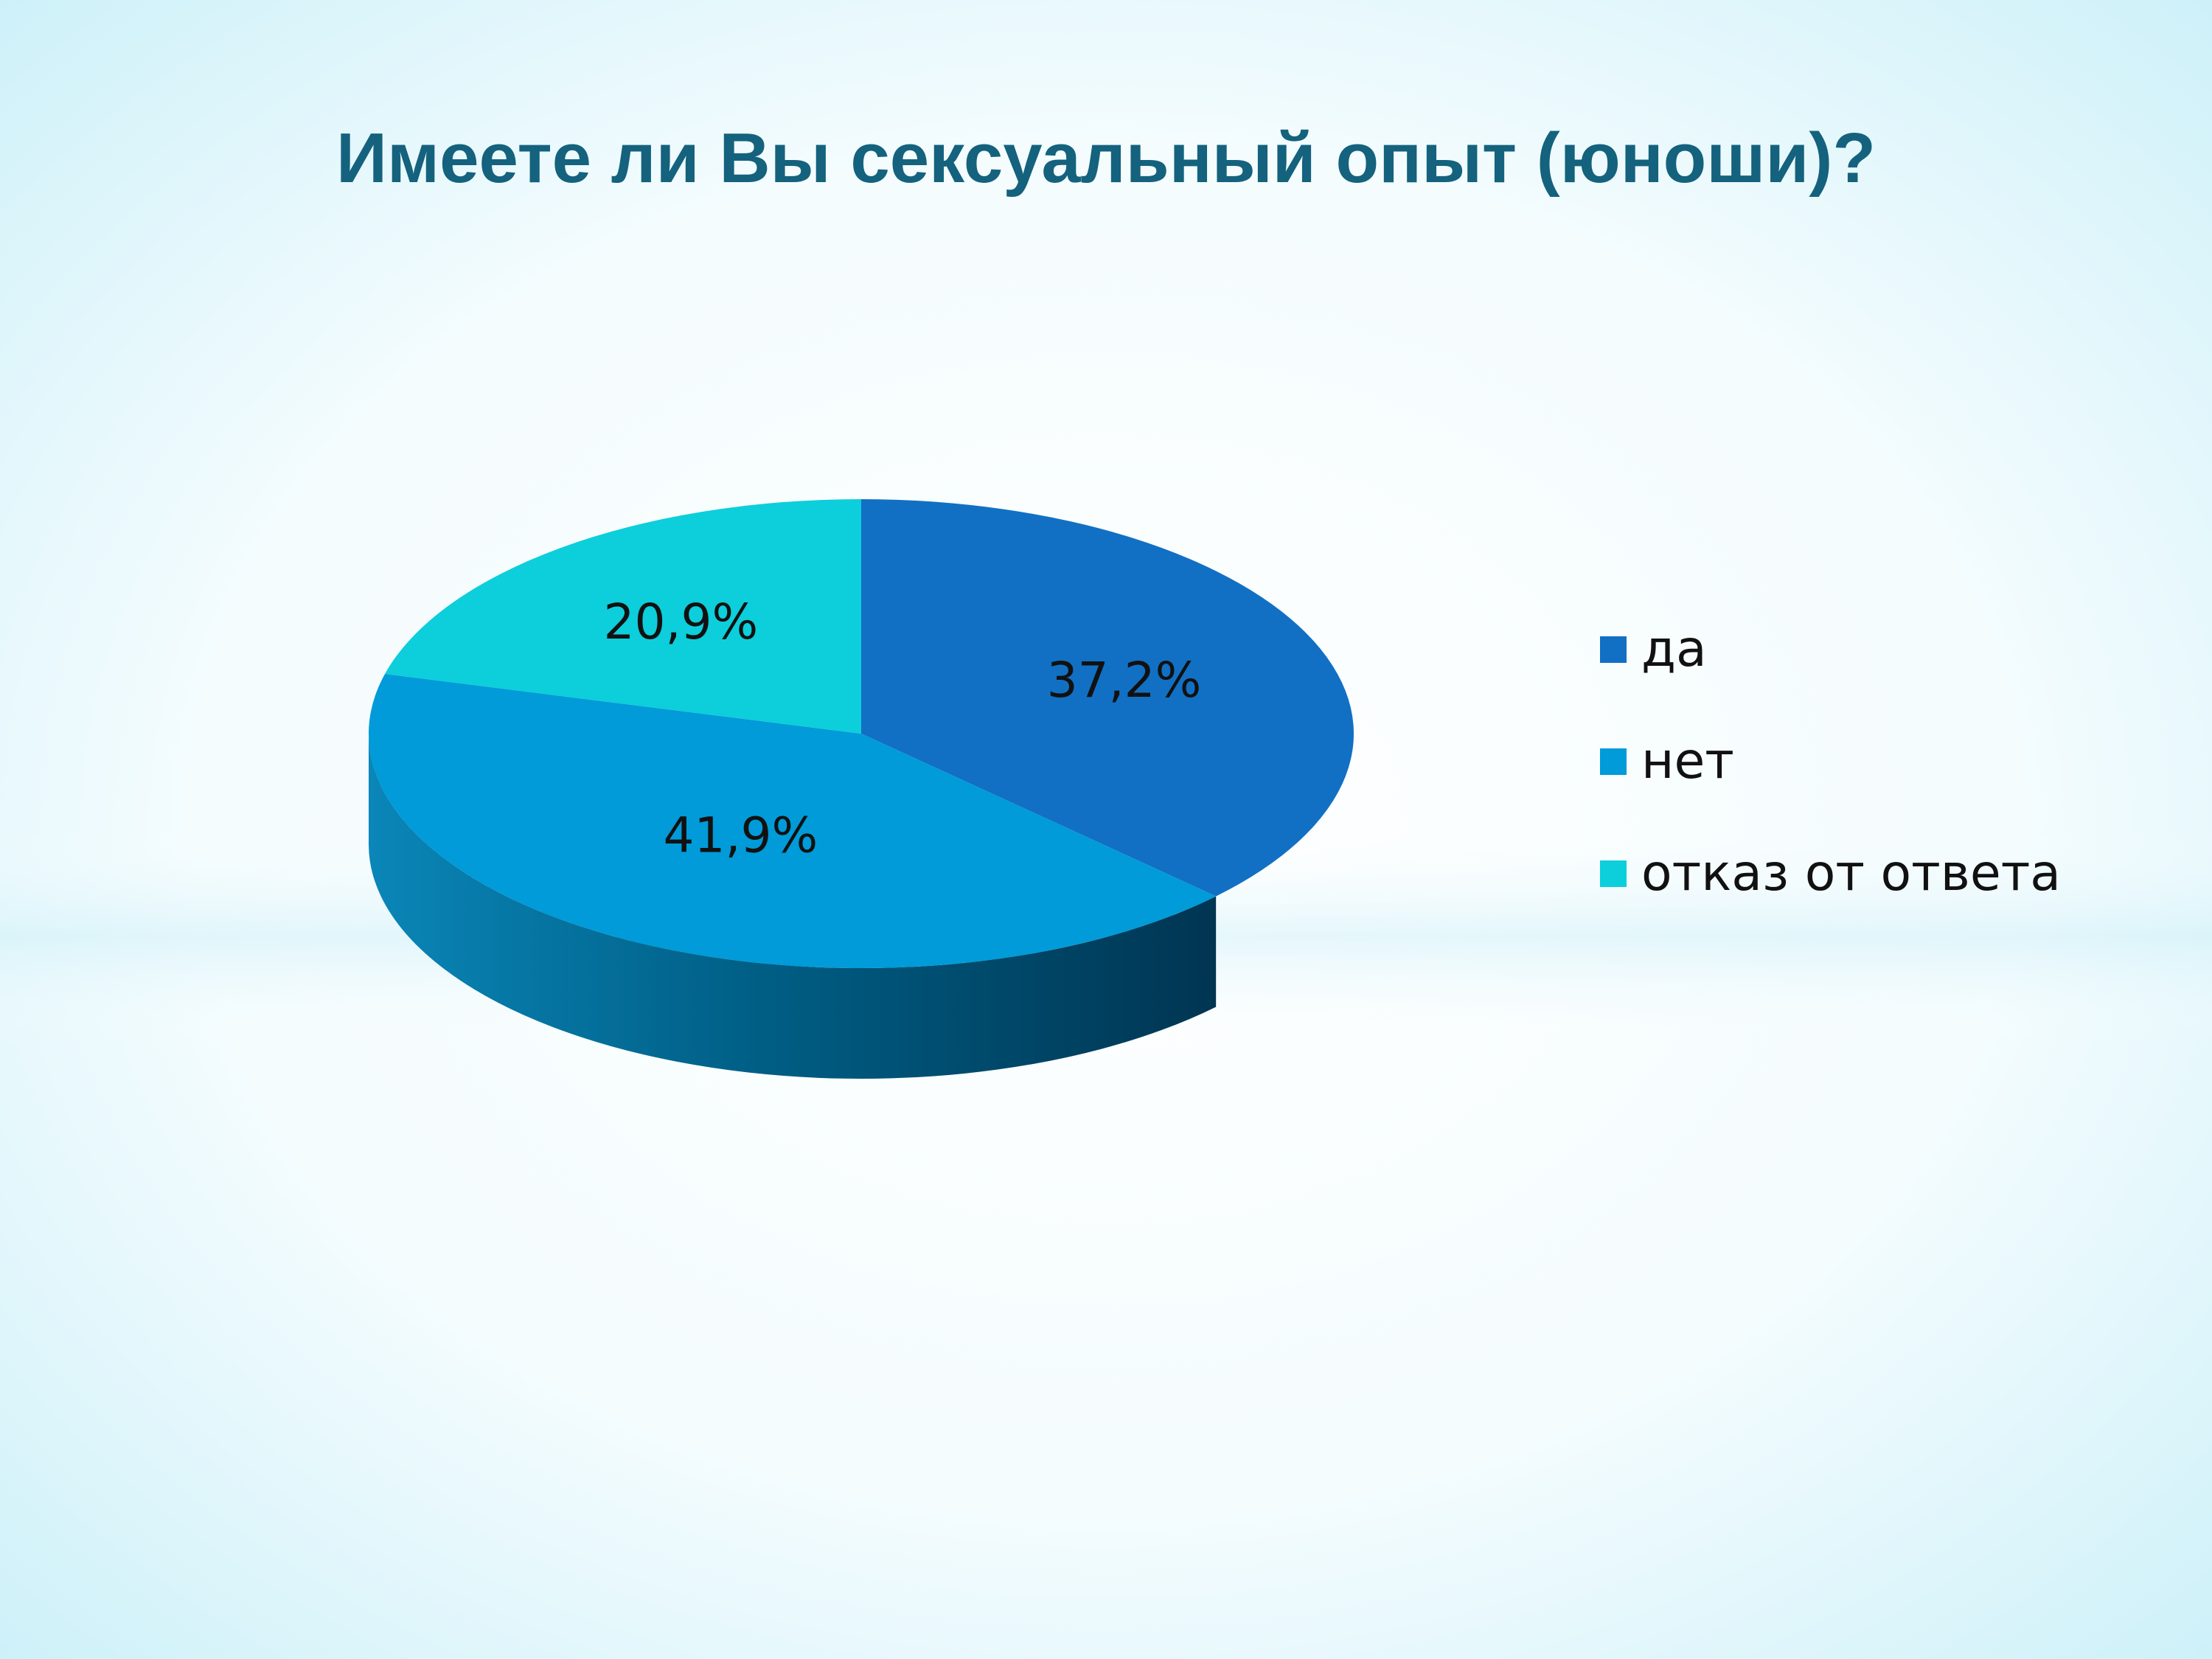 Image resolution: width=2212 pixels, height=1659 pixels. I want to click on legend-label-refusal: отказ от ответа, so click(1851, 873).